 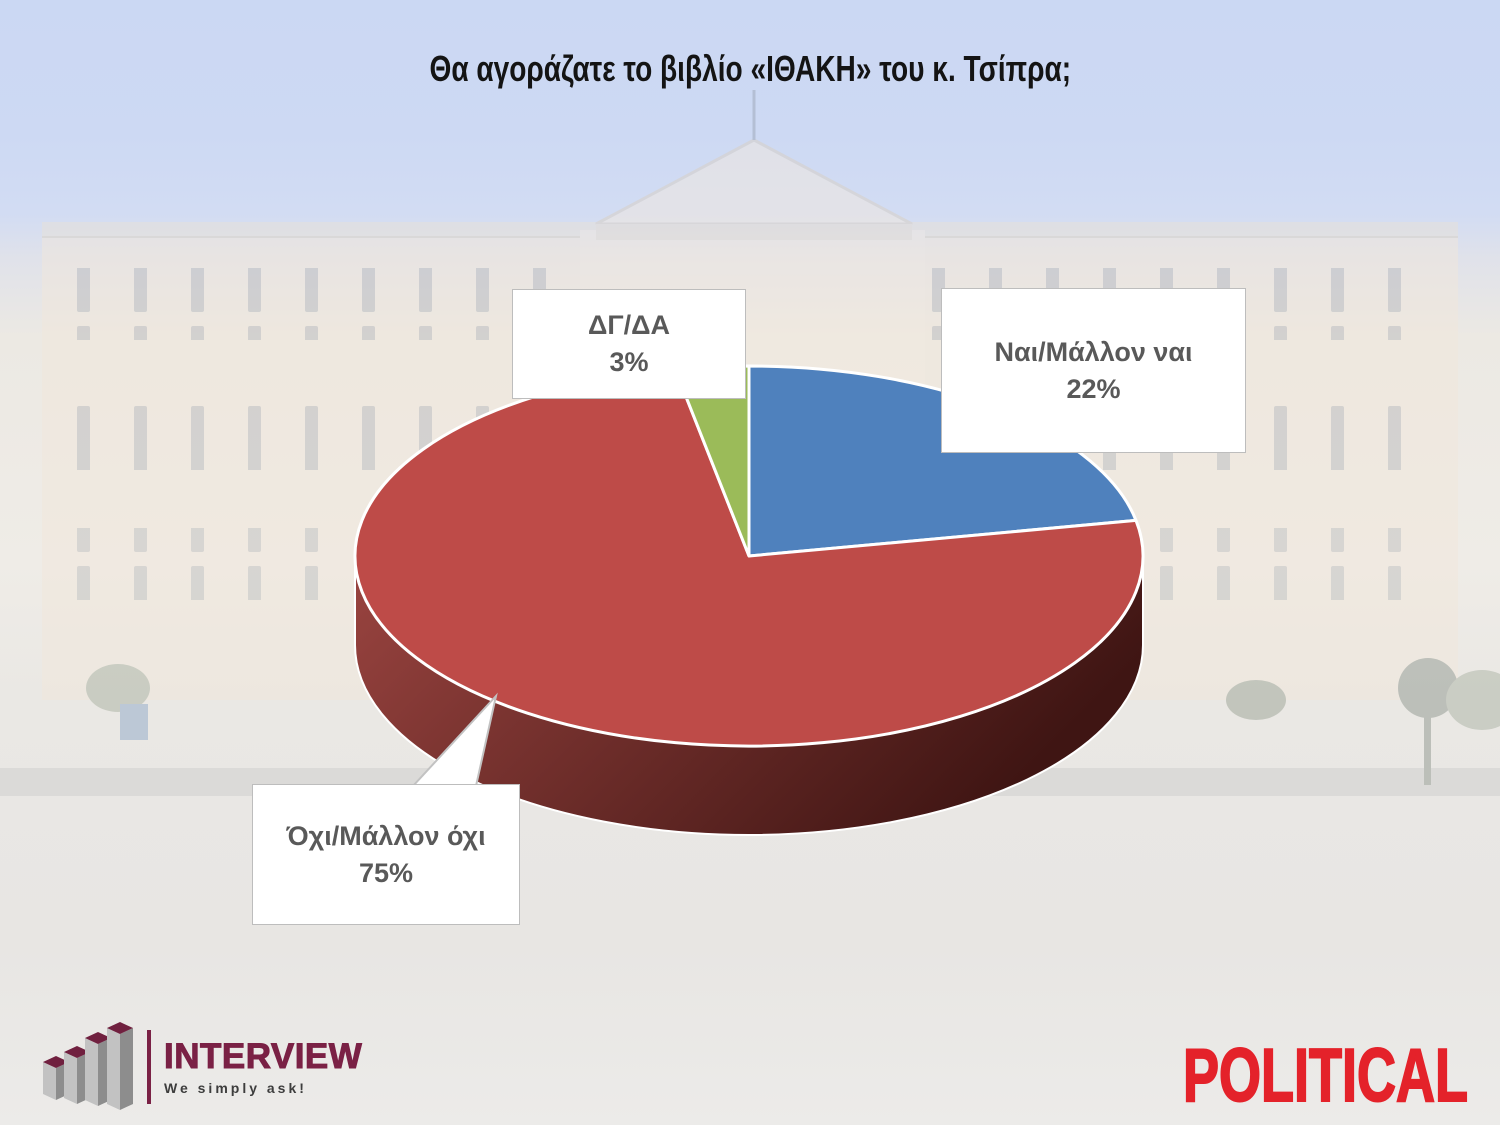 What do you see at coordinates (1325, 1075) in the screenshot?
I see `political-logo: POLITICAL` at bounding box center [1325, 1075].